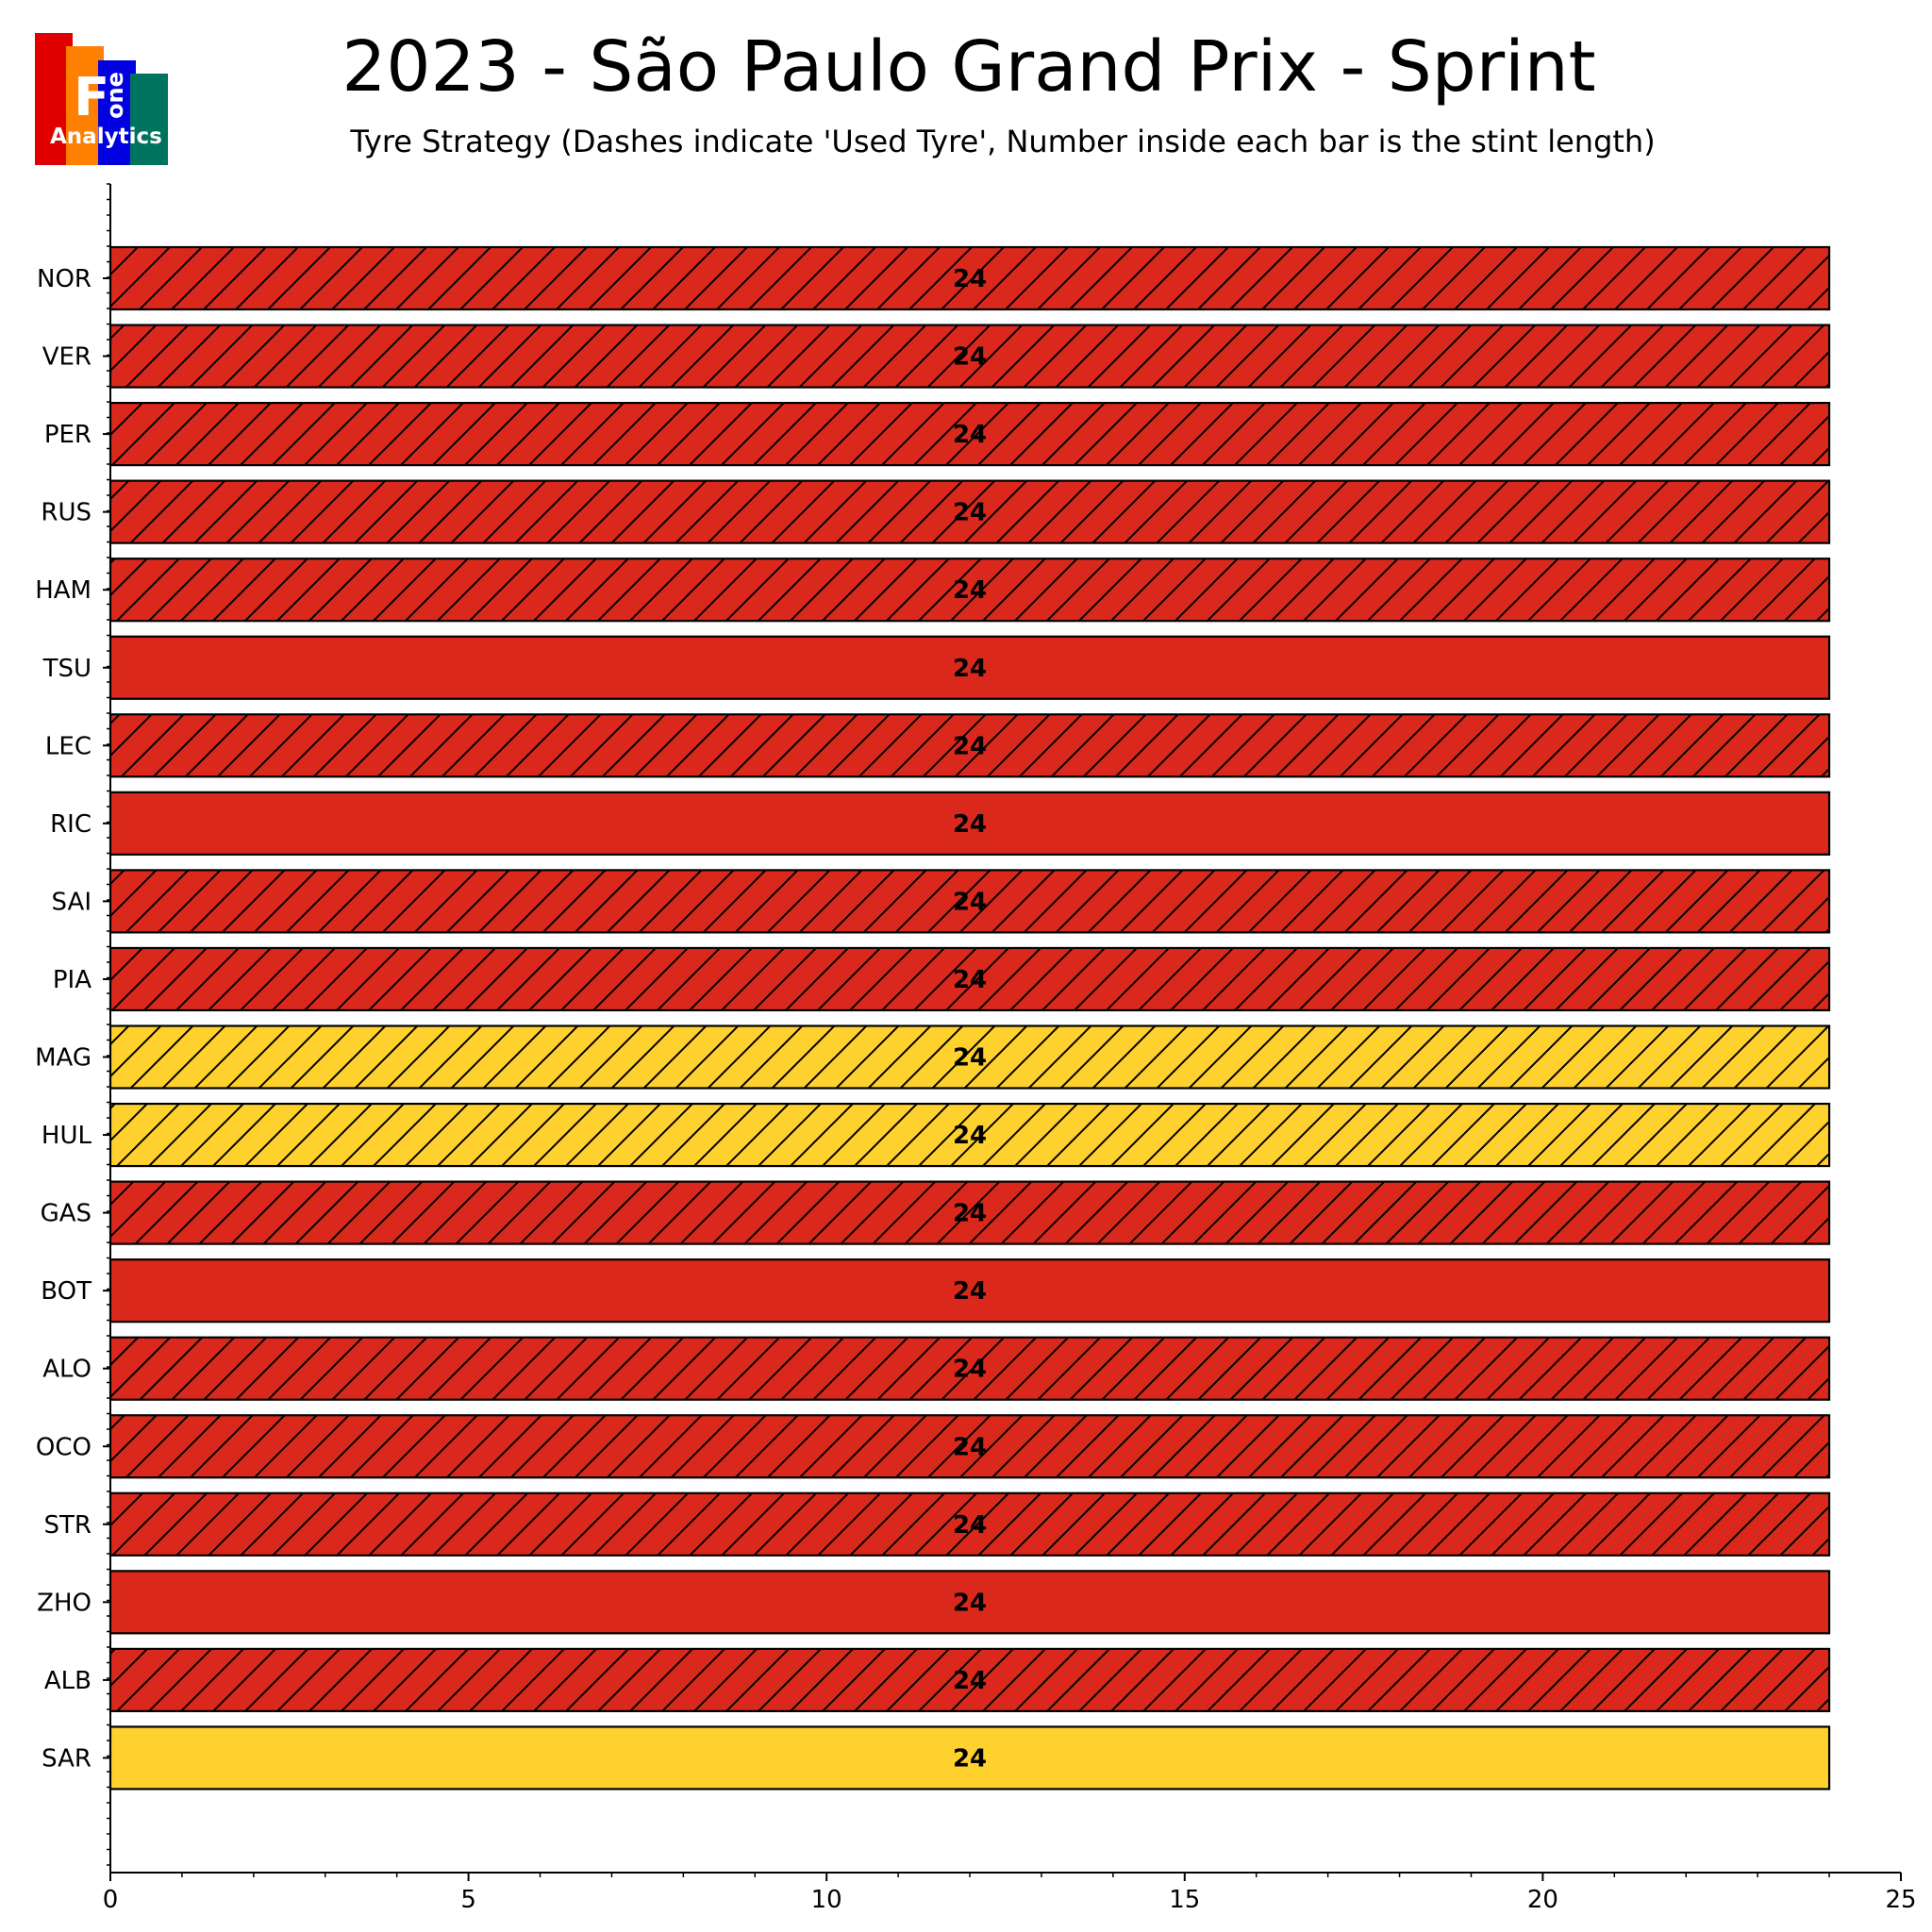 Image resolution: width=1932 pixels, height=1932 pixels. I want to click on driver-row-per: 24, so click(969, 434).